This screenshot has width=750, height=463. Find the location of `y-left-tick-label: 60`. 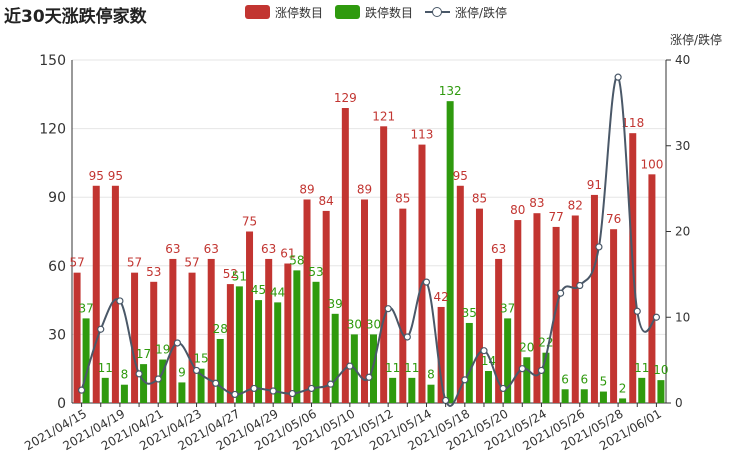

y-left-tick-label: 60 is located at coordinates (57, 267).